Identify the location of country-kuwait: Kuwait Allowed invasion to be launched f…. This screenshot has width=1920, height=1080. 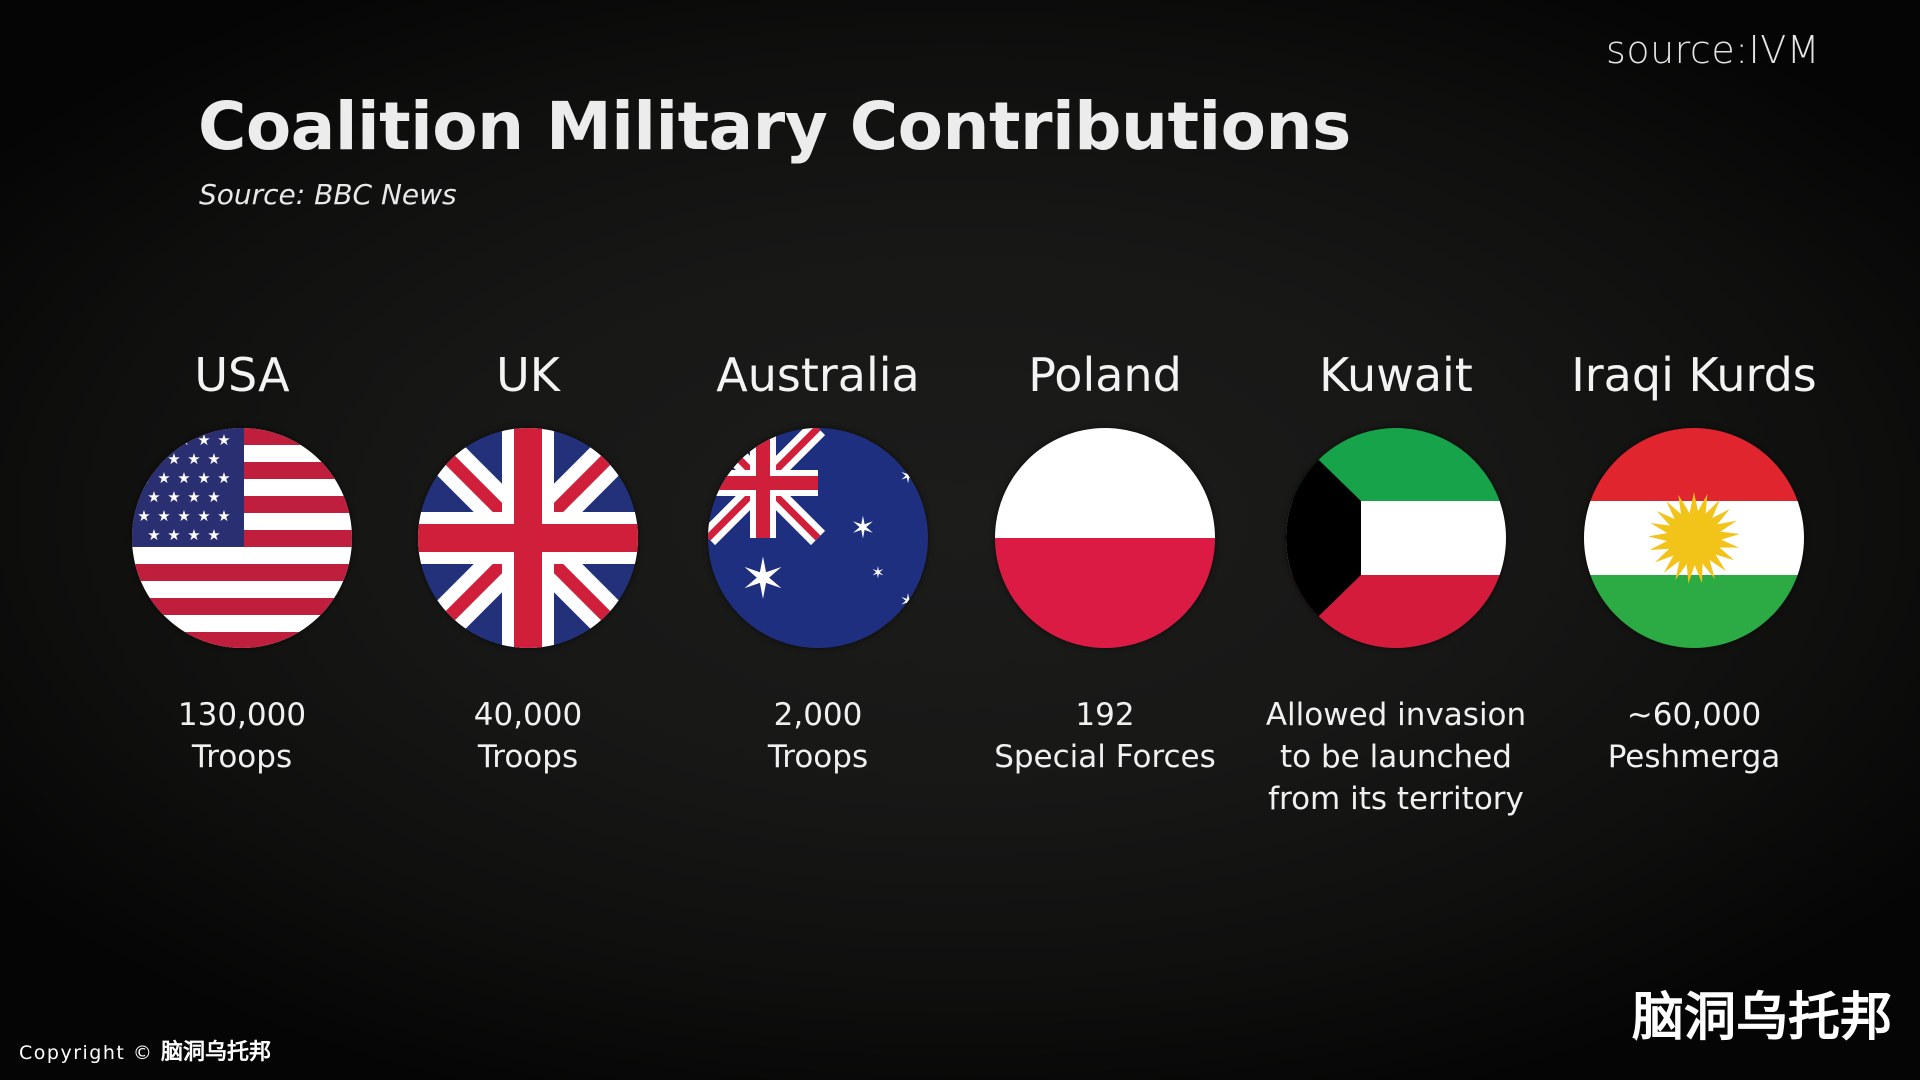
(1396, 580).